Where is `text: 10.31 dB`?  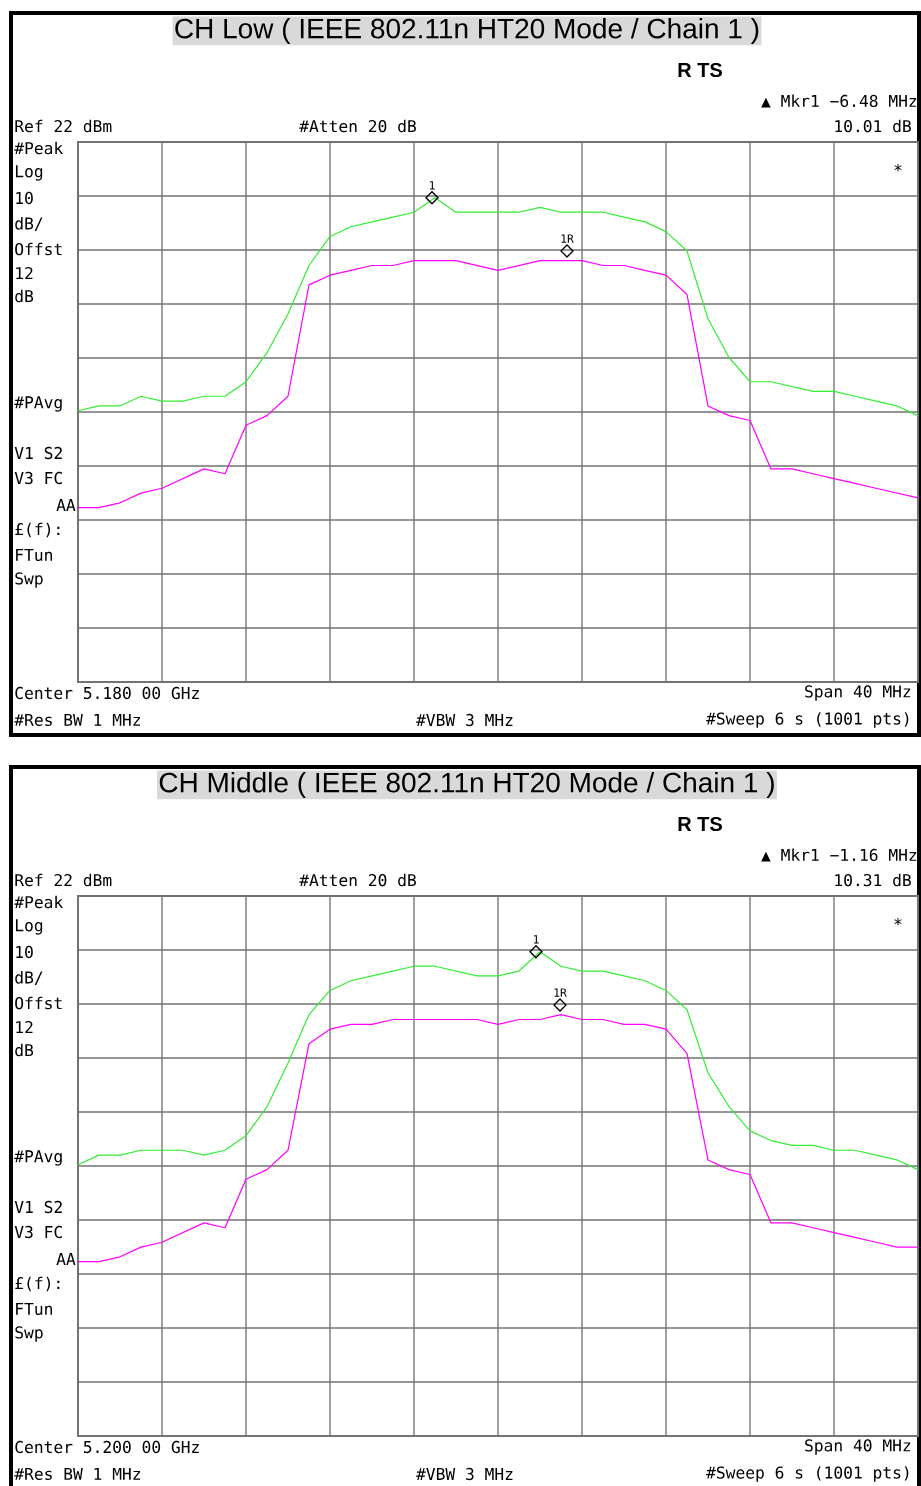
text: 10.31 dB is located at coordinates (873, 880).